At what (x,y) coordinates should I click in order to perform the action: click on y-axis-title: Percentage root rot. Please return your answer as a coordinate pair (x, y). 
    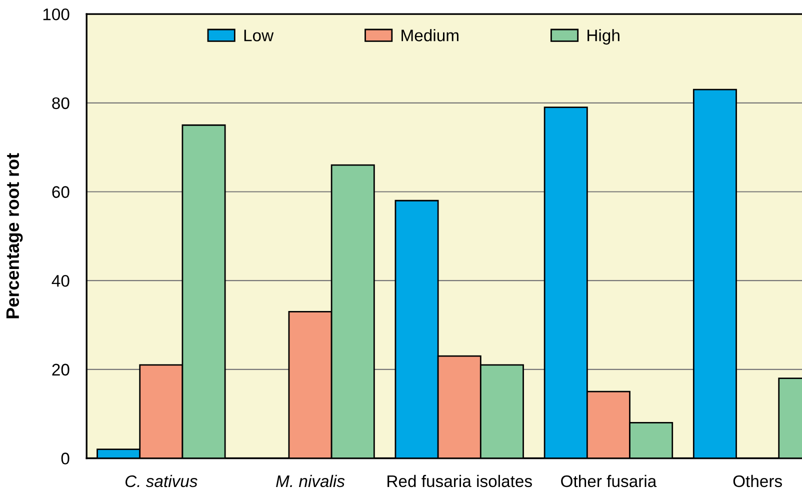
    Looking at the image, I should click on (14, 235).